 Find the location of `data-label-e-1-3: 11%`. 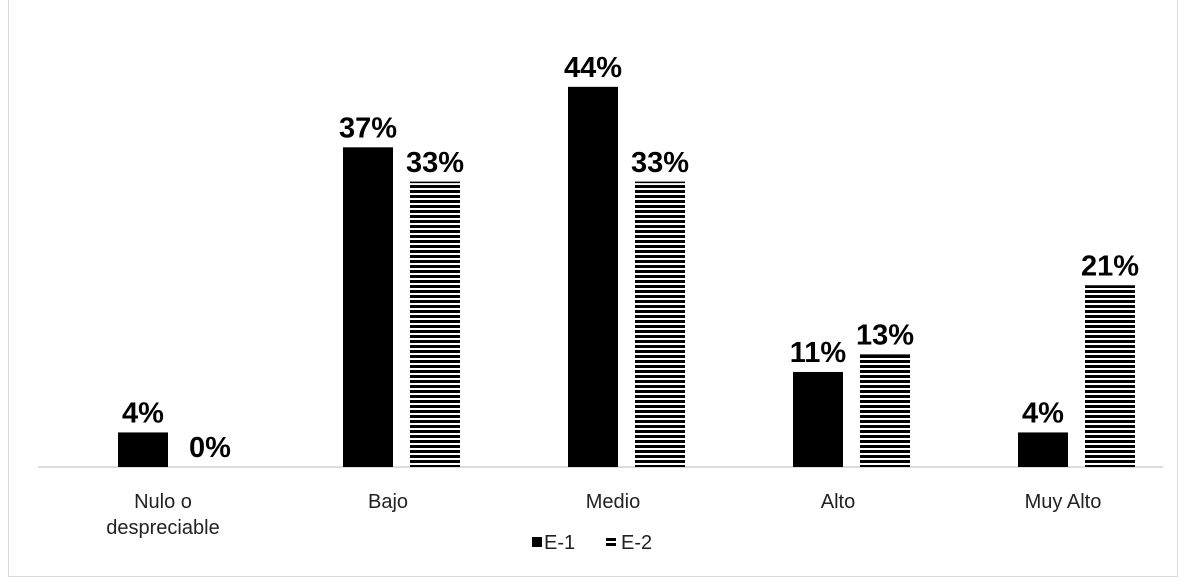

data-label-e-1-3: 11% is located at coordinates (818, 353).